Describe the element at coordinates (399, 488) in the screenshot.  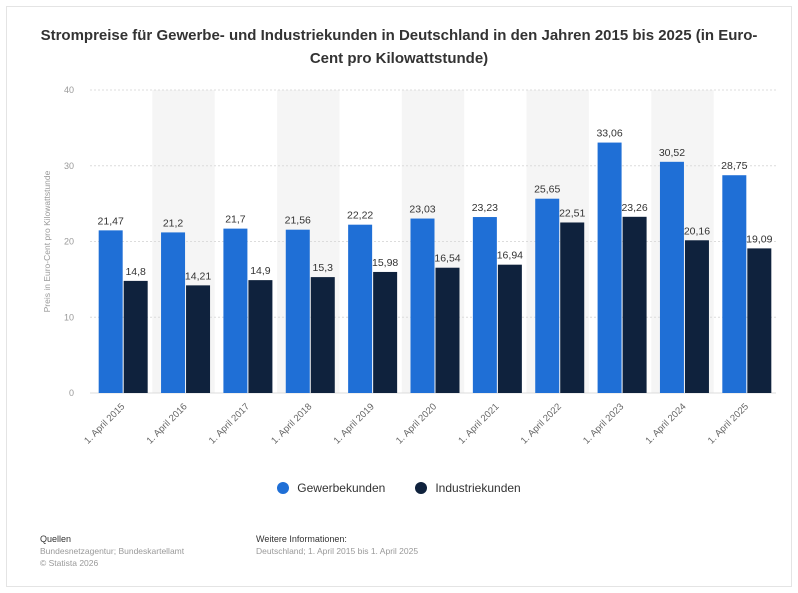
I see `chart-legend: Gewerbekunden Industriekunden` at that location.